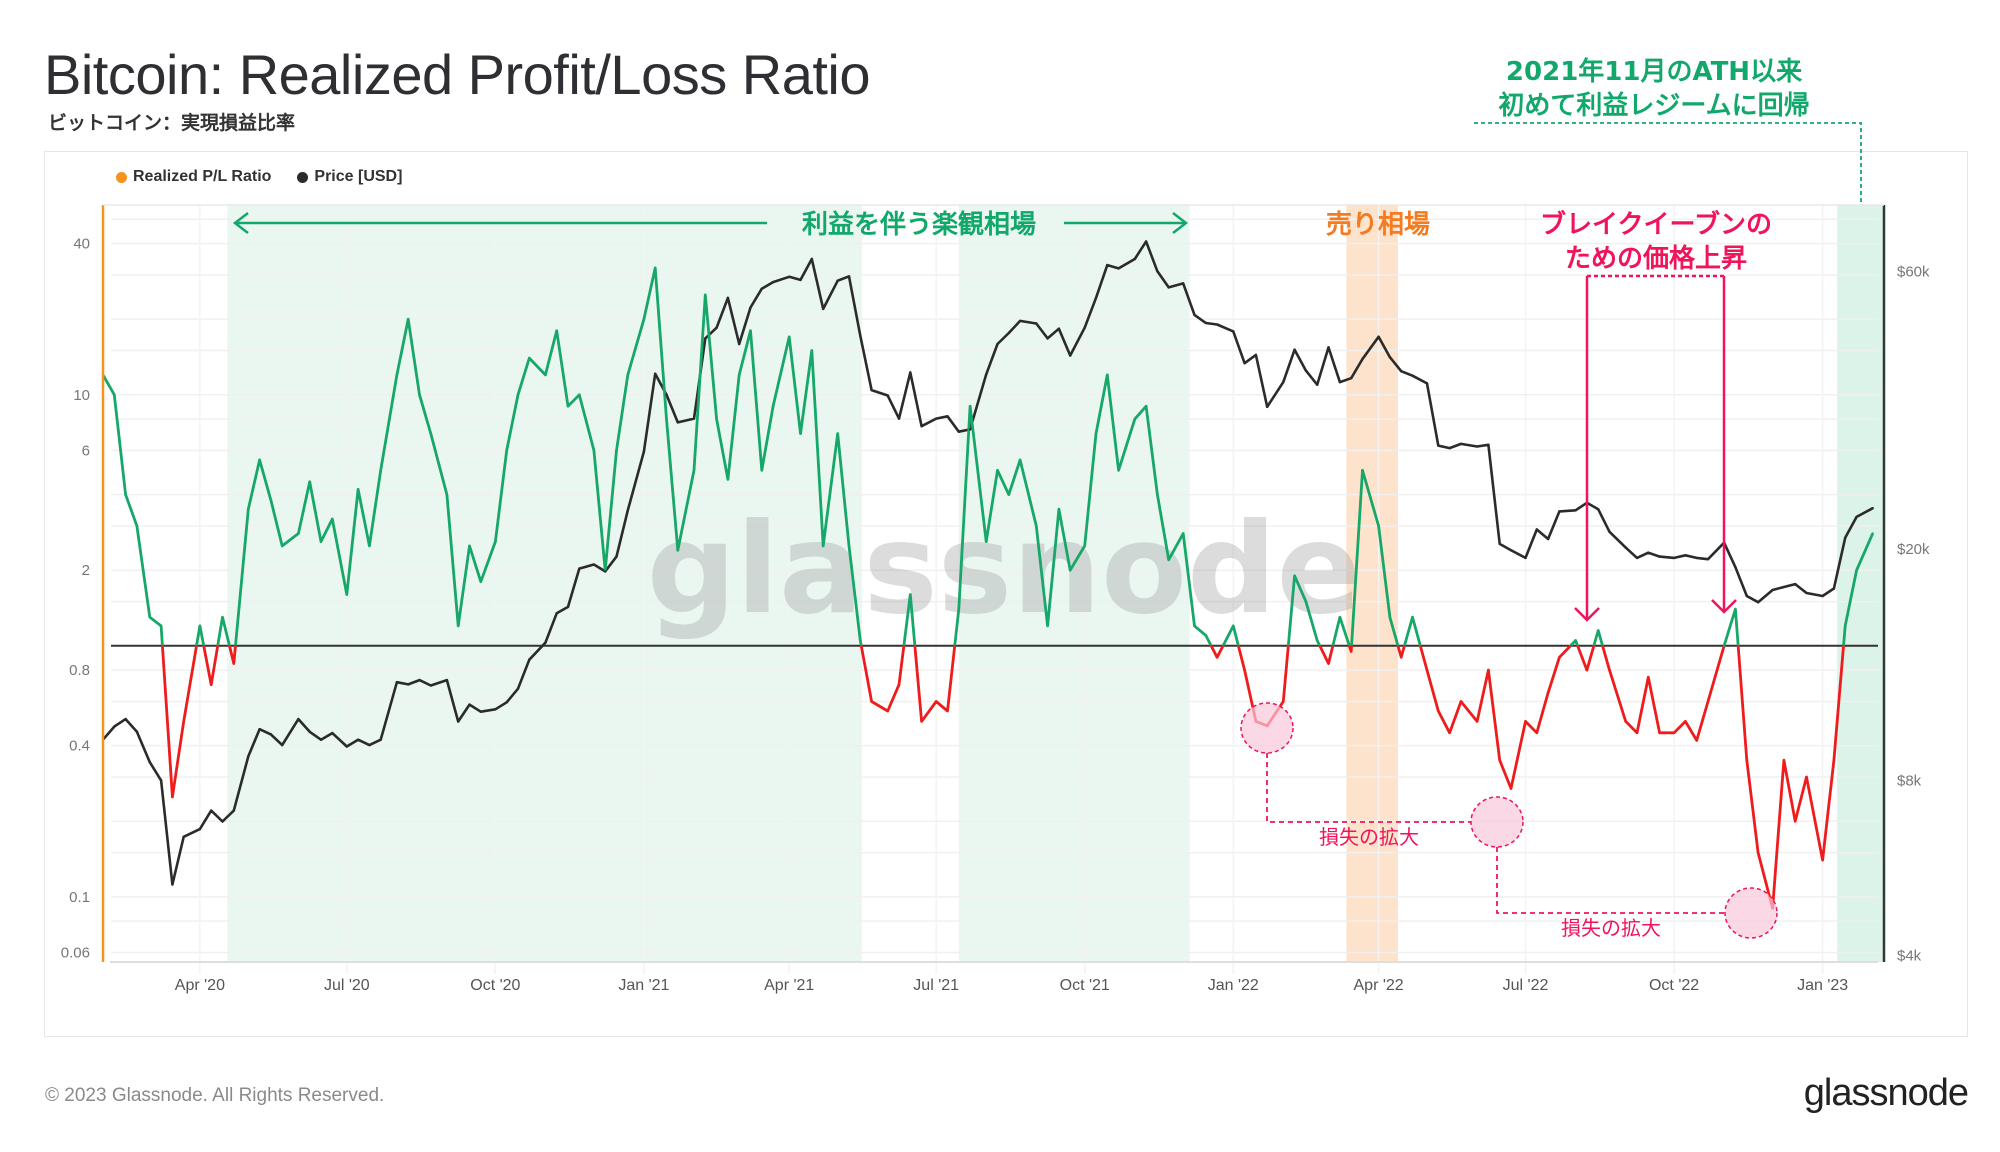 This screenshot has height=1152, width=2000. What do you see at coordinates (457, 74) in the screenshot?
I see `page-title: Bitcoin: Realized Profit/Loss Ratio` at bounding box center [457, 74].